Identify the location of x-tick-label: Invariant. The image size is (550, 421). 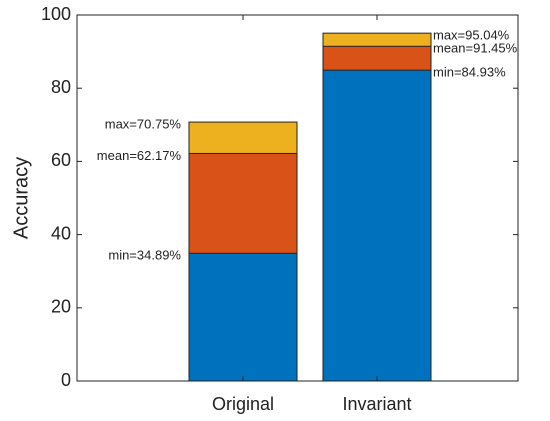
(376, 404).